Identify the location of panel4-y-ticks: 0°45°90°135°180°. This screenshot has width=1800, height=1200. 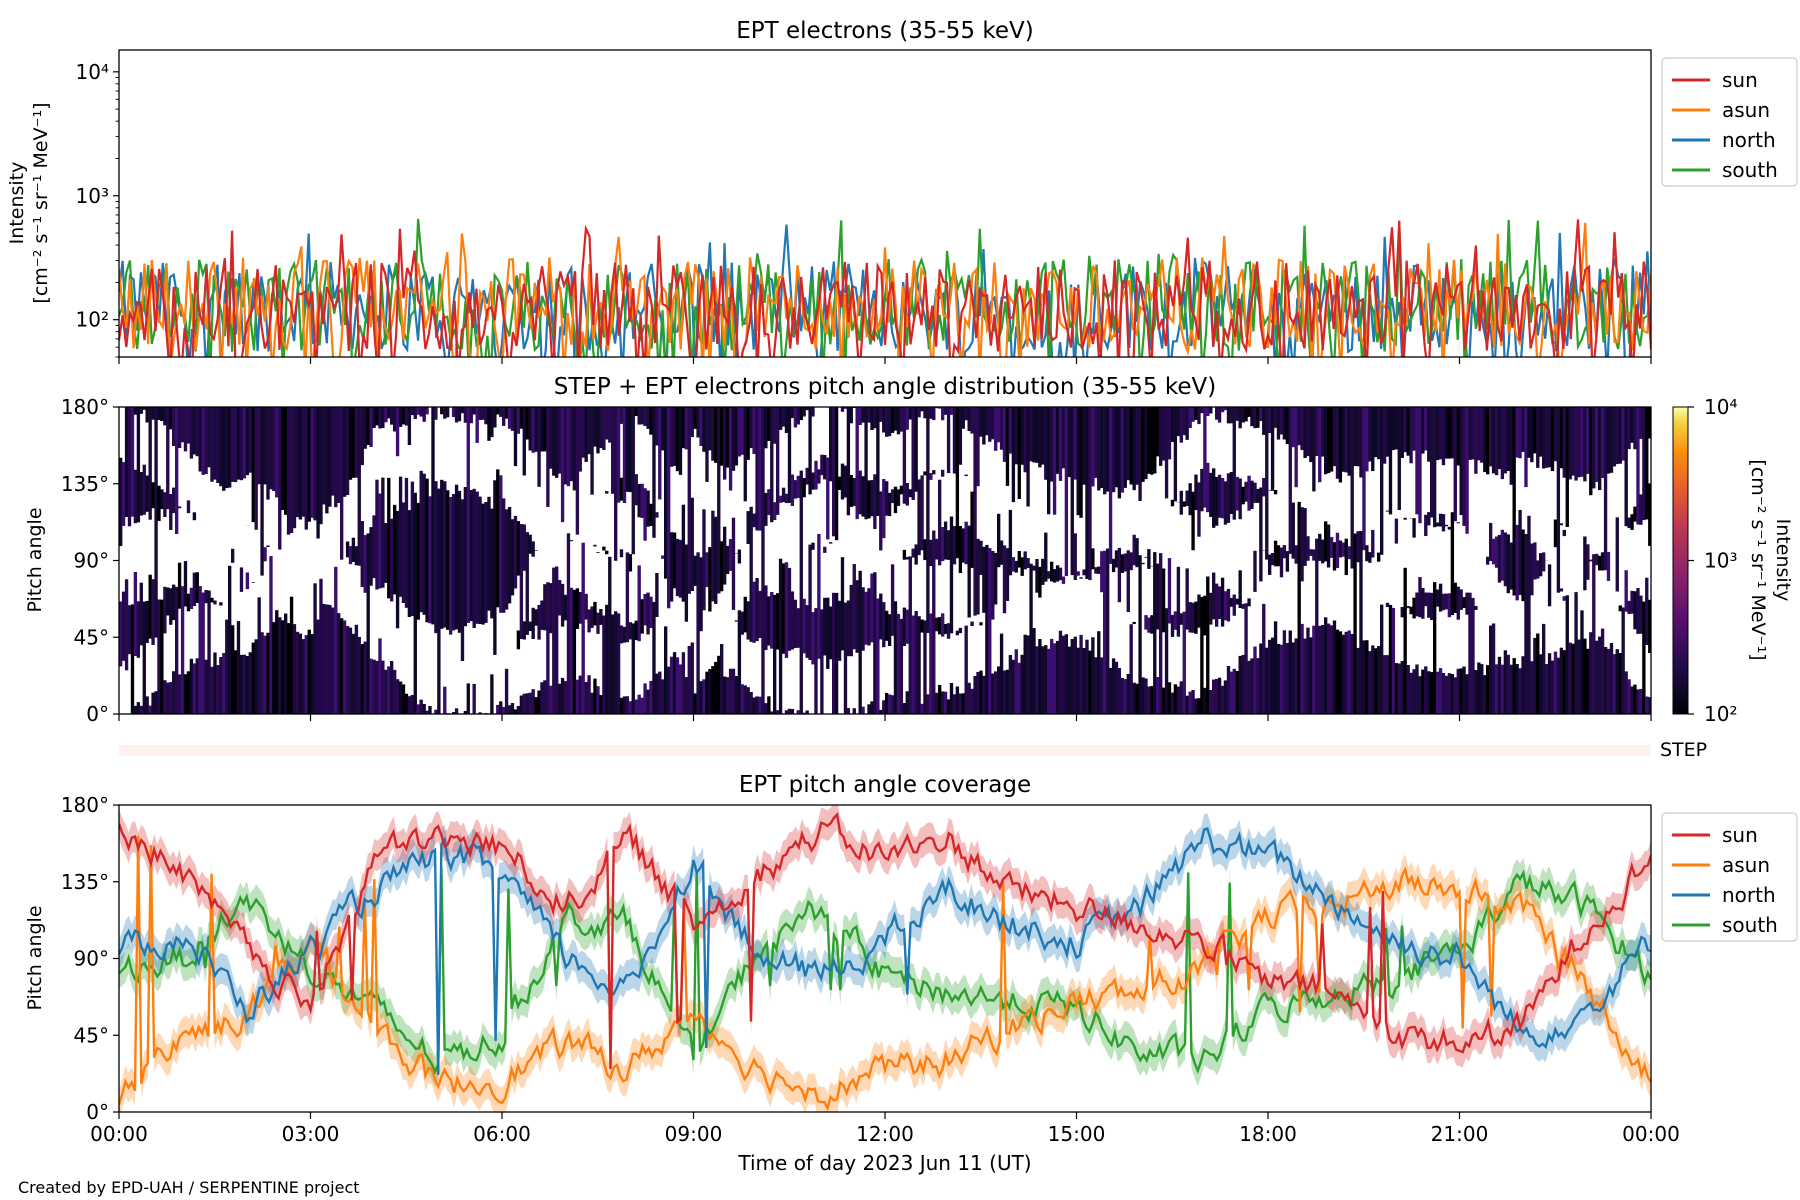
(90, 958).